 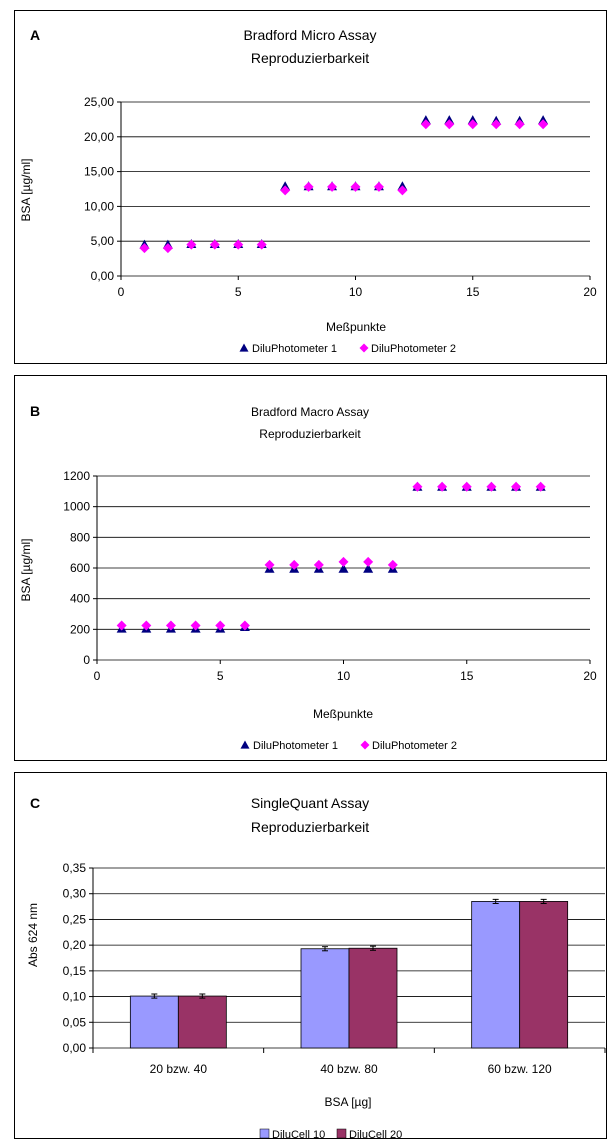 I want to click on panel-c-title: SingleQuant Assay, so click(x=310, y=803).